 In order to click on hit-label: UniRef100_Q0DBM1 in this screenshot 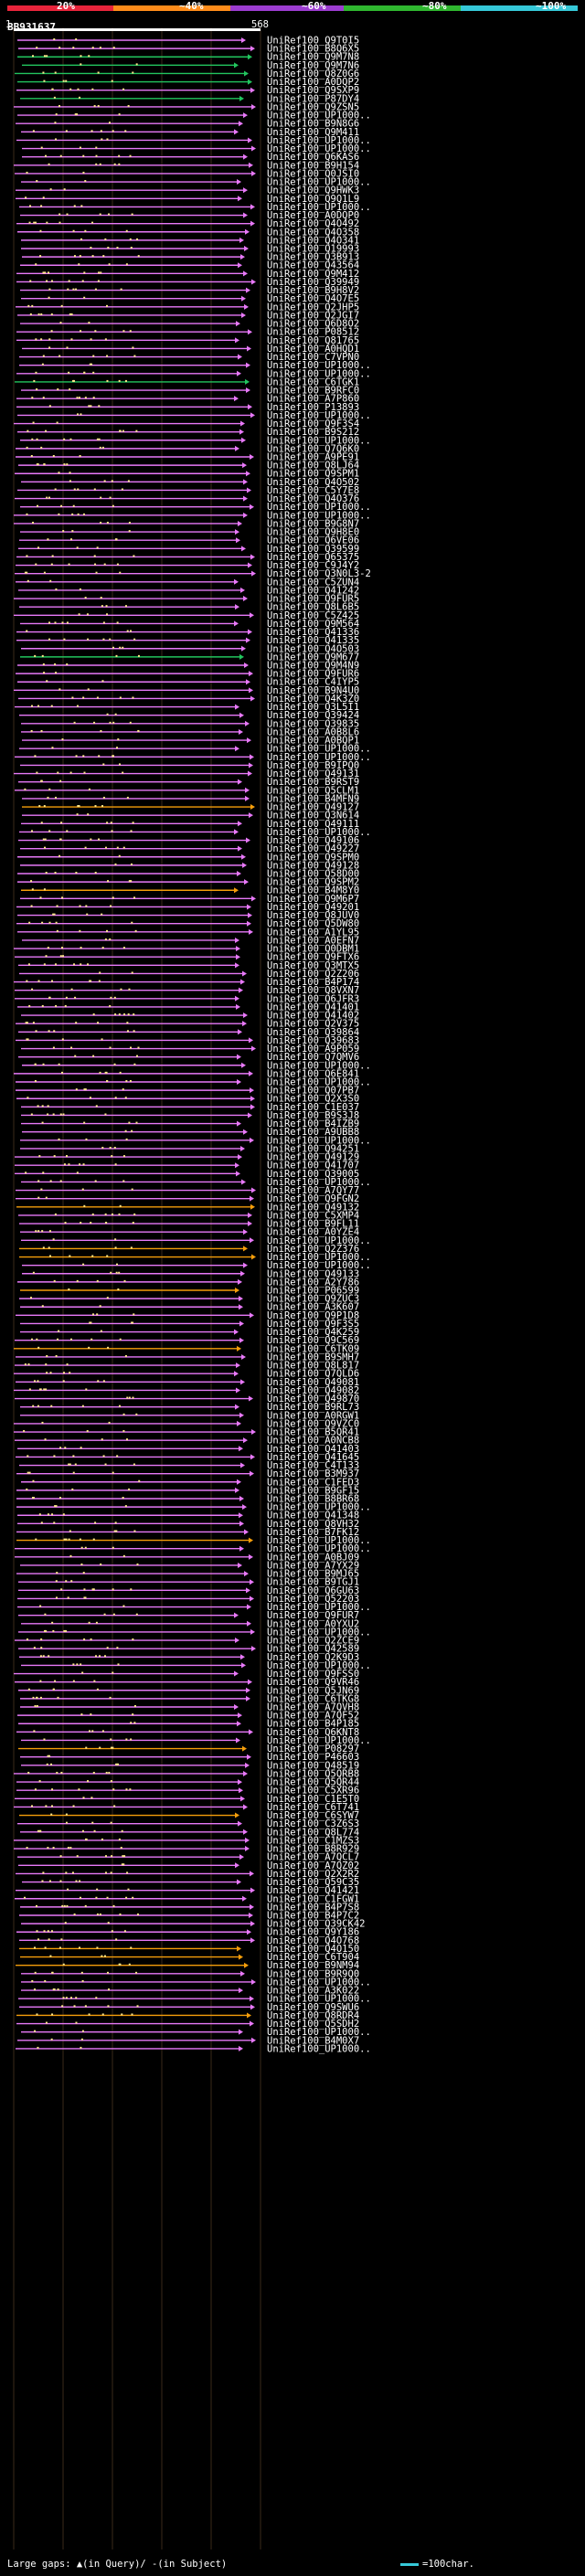, I will do `click(313, 949)`.